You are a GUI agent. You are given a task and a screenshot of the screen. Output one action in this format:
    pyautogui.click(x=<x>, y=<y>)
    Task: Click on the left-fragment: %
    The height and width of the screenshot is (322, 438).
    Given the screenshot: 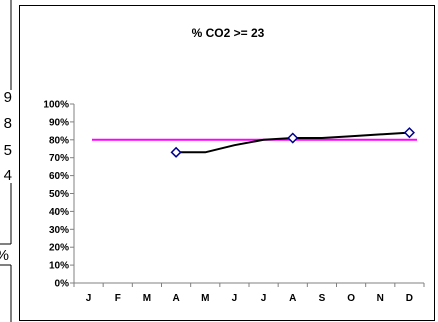 What is the action you would take?
    pyautogui.click(x=4, y=255)
    